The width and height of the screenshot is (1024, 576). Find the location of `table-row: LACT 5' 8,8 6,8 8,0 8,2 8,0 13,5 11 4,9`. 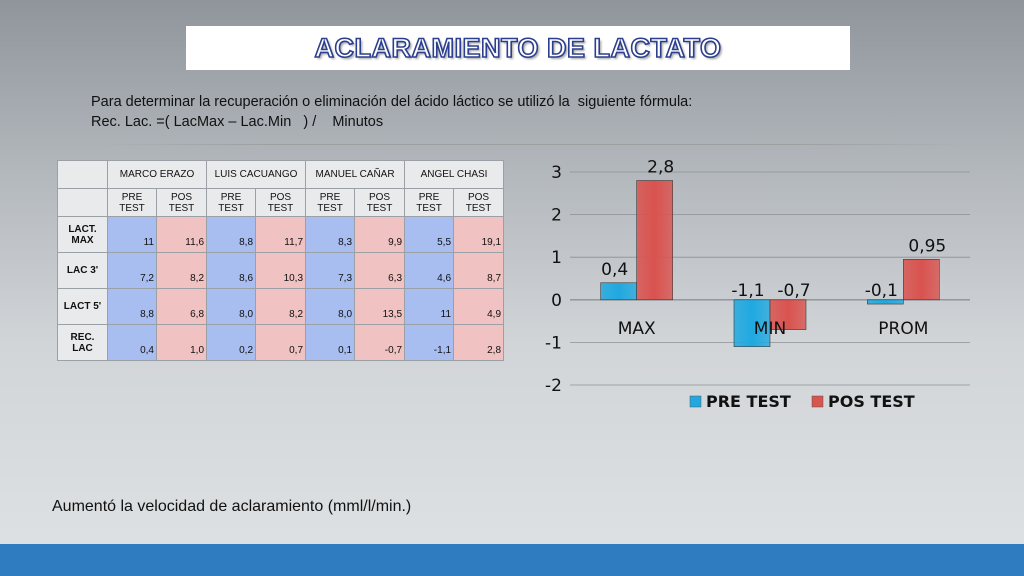

table-row: LACT 5' 8,8 6,8 8,0 8,2 8,0 13,5 11 4,9 is located at coordinates (281, 306).